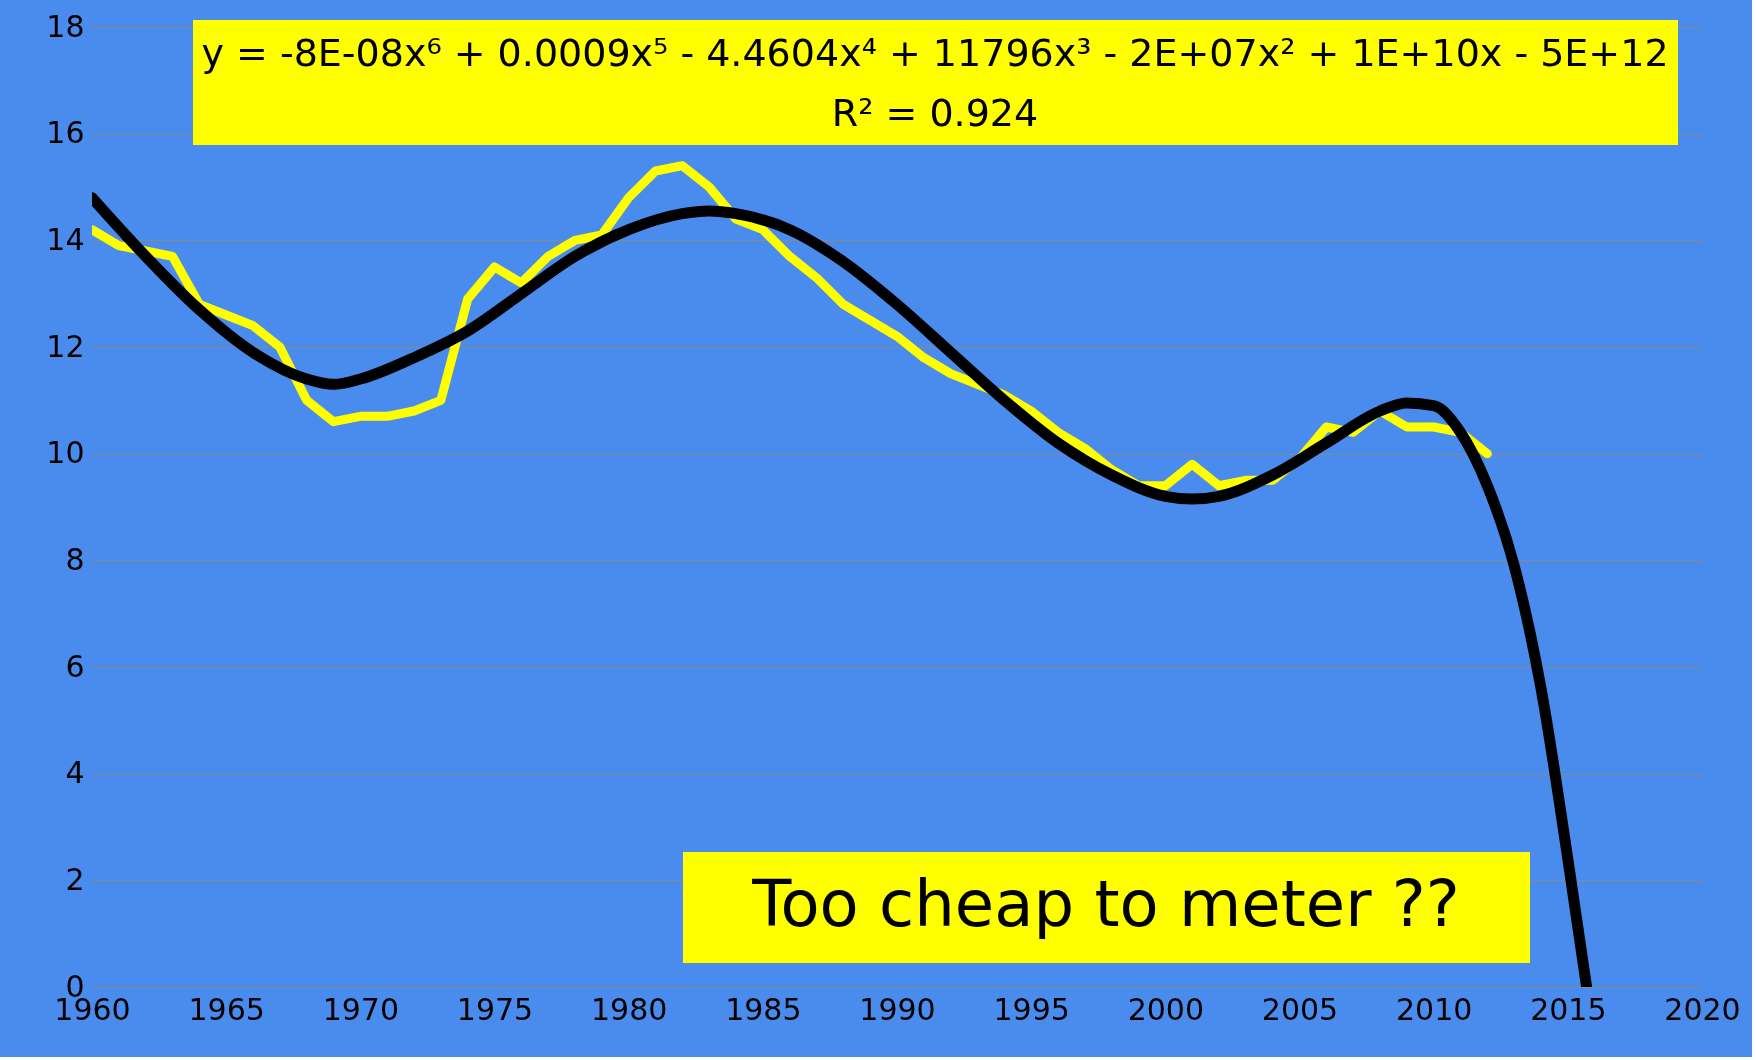  Describe the element at coordinates (763, 1009) in the screenshot. I see `x-tick-label: 1985` at that location.